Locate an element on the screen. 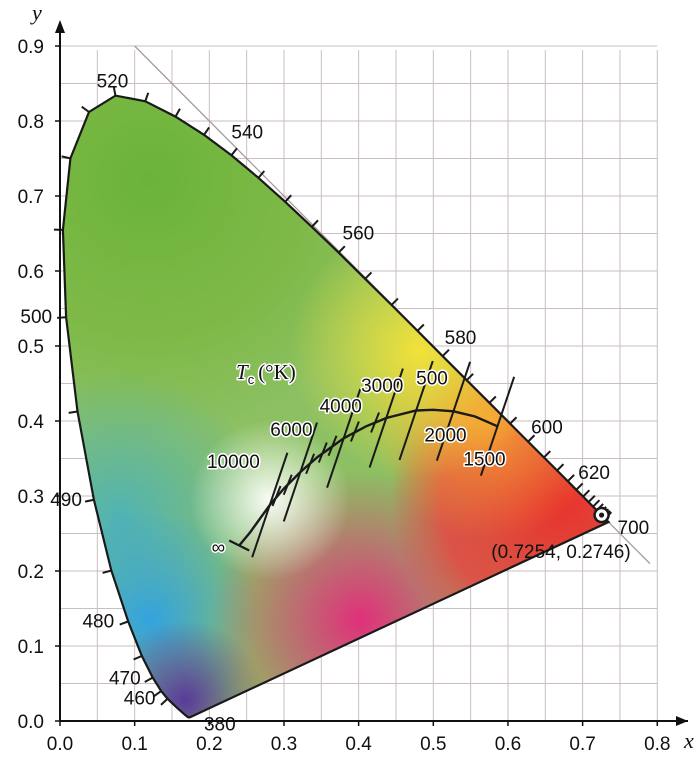 The height and width of the screenshot is (761, 700). wavelength-label: 560 is located at coordinates (359, 234).